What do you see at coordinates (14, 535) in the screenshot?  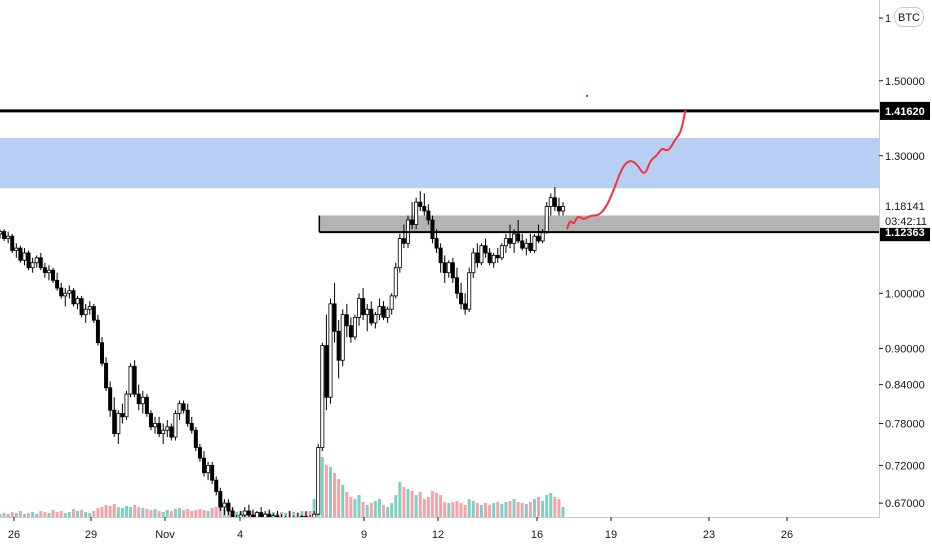 I see `x-tick-label: 26` at bounding box center [14, 535].